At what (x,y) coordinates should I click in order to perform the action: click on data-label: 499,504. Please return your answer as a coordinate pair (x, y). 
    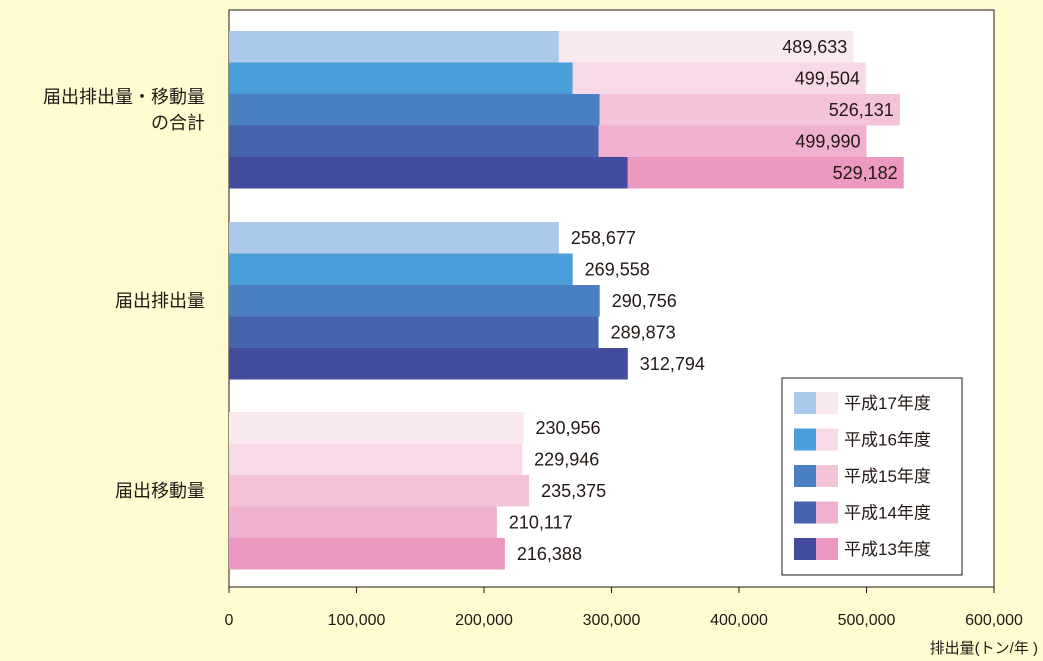
    Looking at the image, I should click on (827, 78).